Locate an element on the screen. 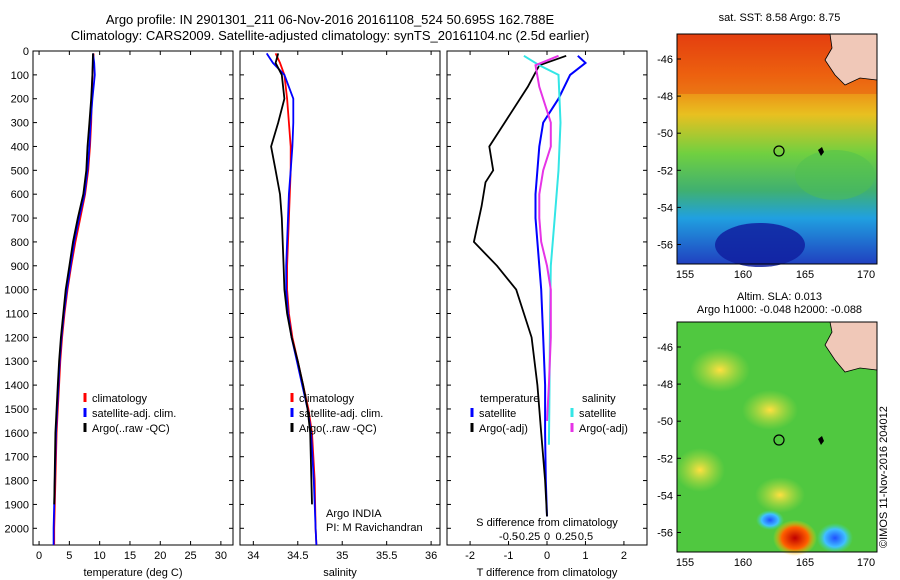 This screenshot has height=580, width=900. x-tick-label: -2 is located at coordinates (470, 556).